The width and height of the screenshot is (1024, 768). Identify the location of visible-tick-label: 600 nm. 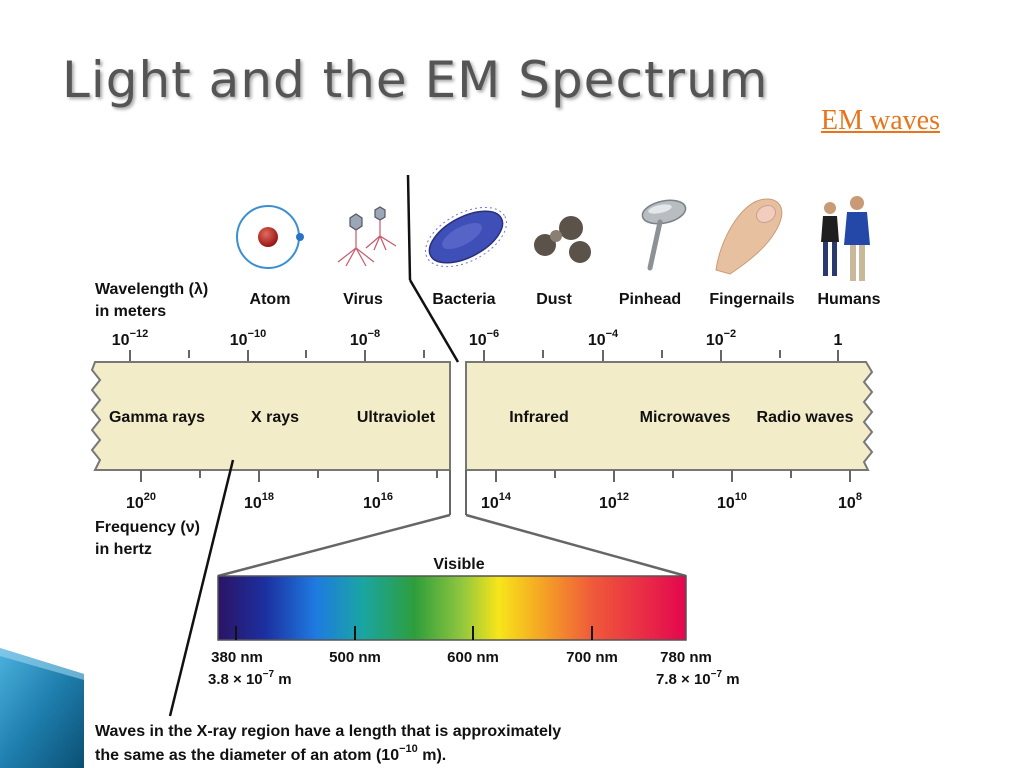
(473, 657).